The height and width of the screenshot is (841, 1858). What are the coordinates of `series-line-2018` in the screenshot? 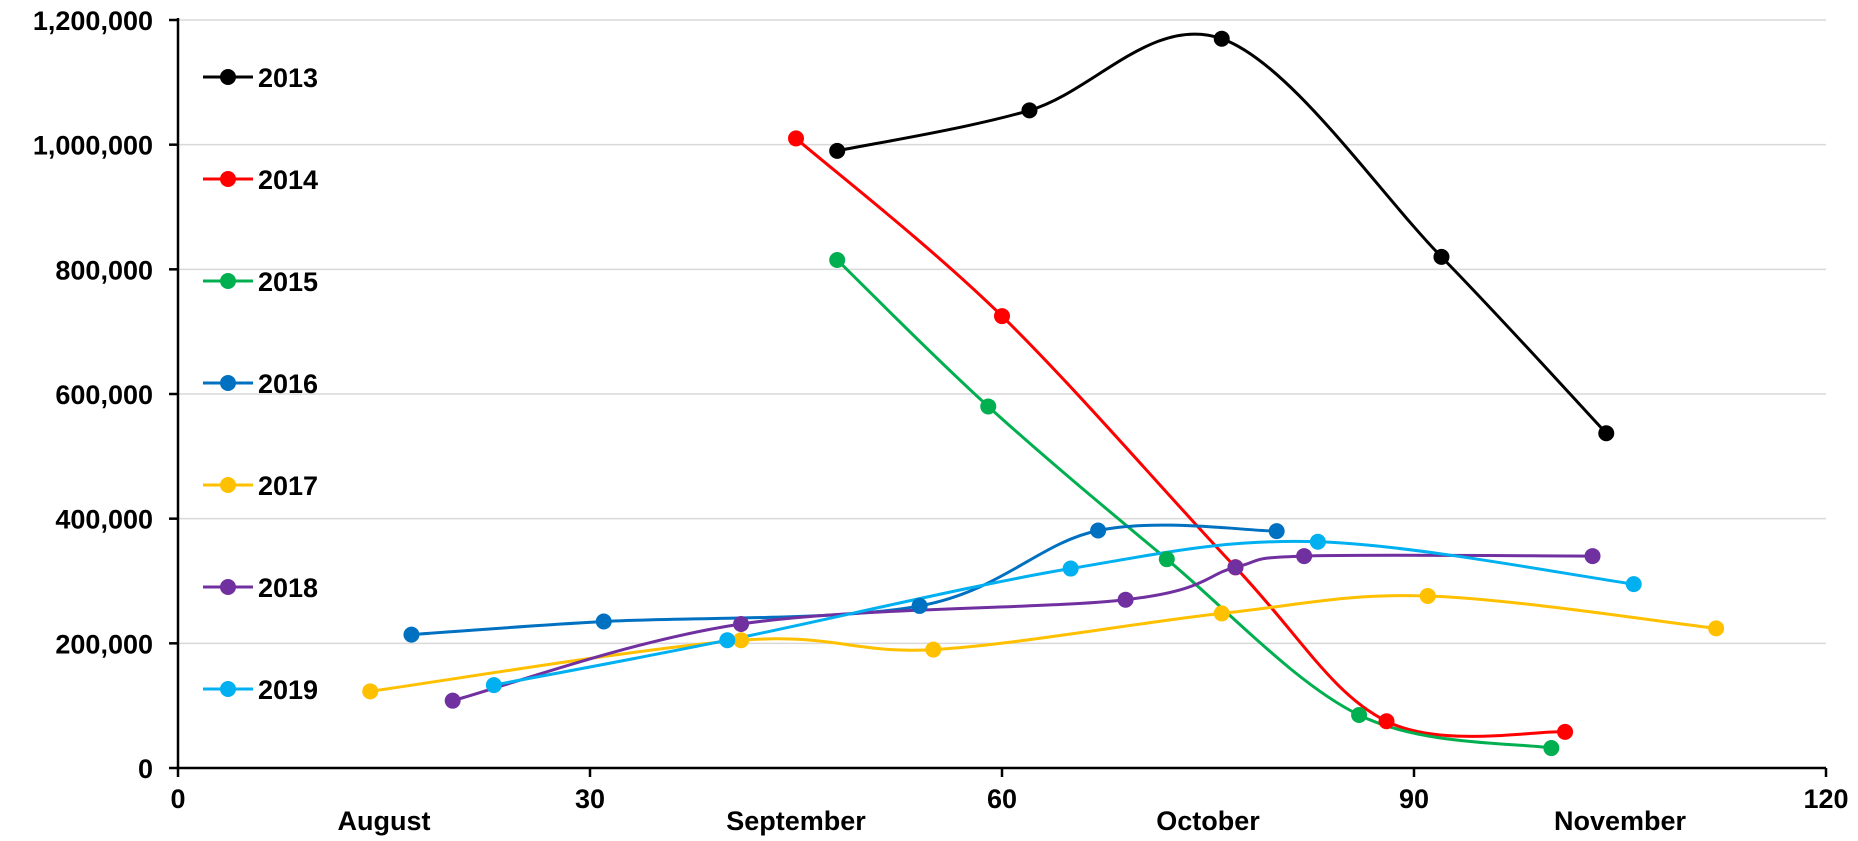 It's located at (1022, 628).